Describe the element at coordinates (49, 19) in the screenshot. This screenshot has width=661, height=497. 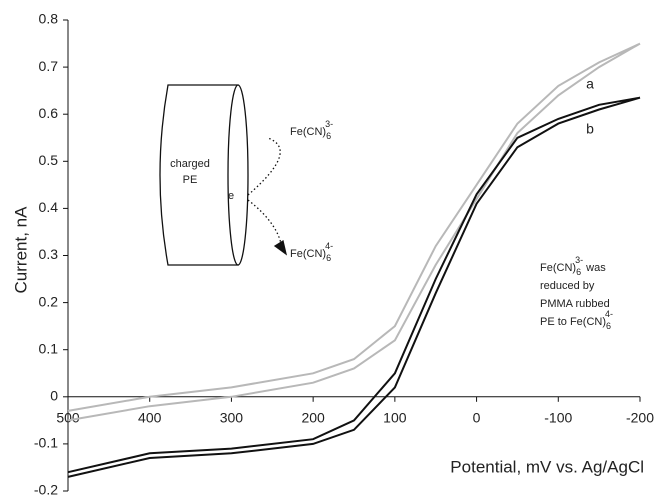
I see `y-tick-label: 0.8` at that location.